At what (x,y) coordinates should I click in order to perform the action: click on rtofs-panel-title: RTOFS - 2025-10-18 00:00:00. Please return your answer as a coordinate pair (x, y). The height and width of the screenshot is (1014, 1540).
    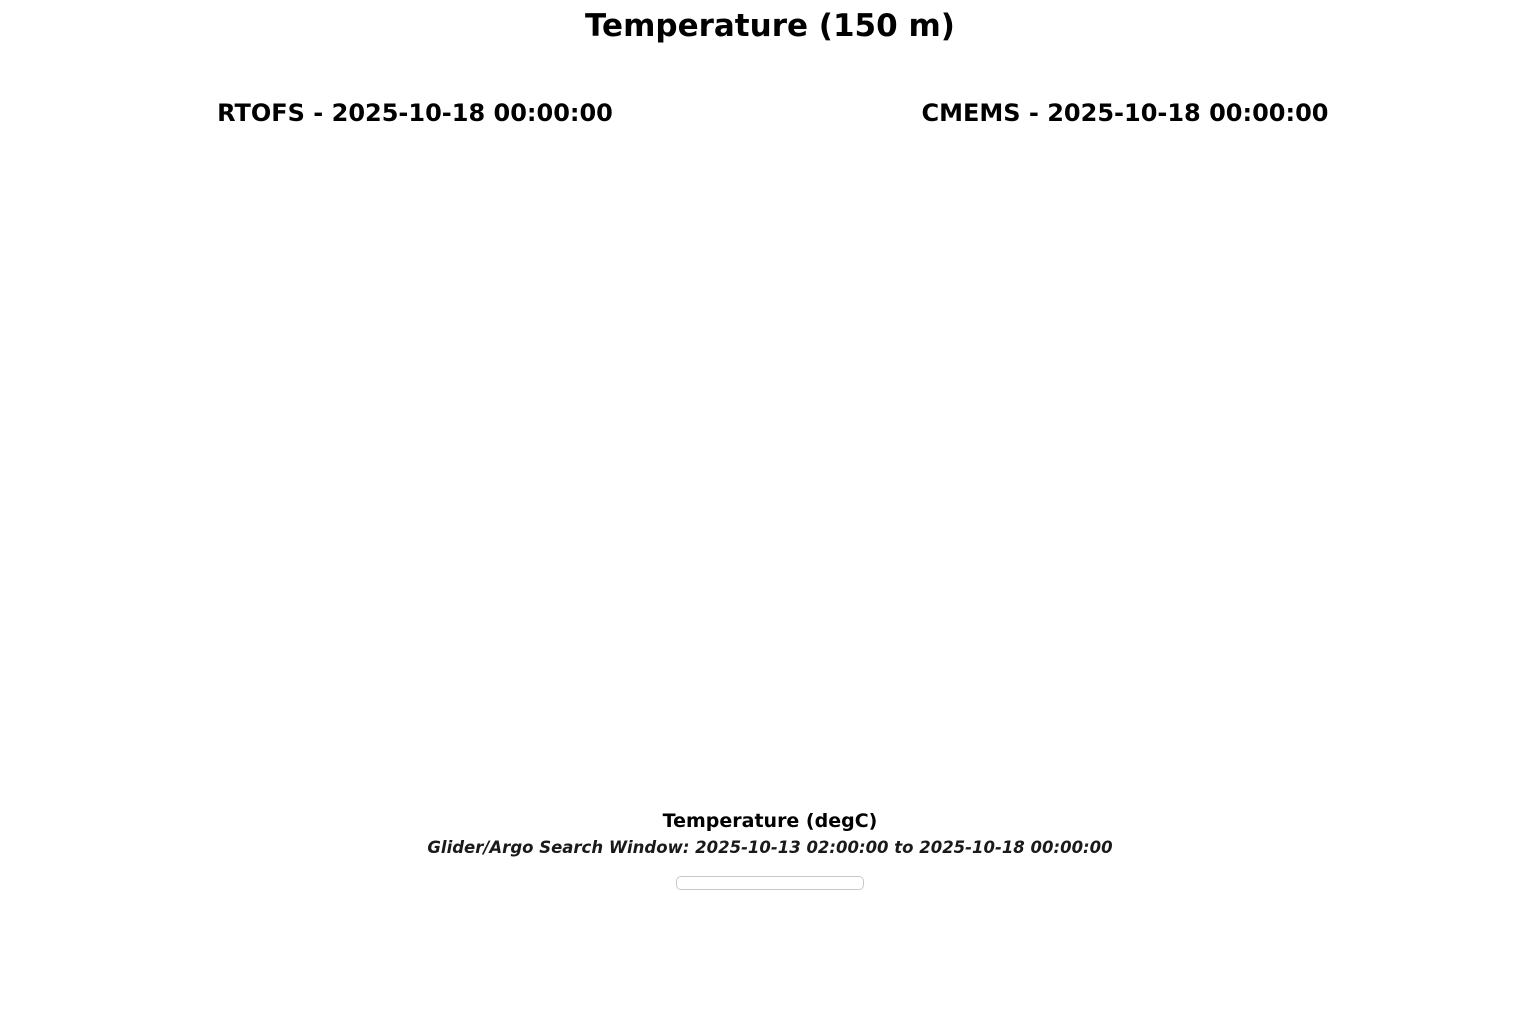
    Looking at the image, I should click on (415, 113).